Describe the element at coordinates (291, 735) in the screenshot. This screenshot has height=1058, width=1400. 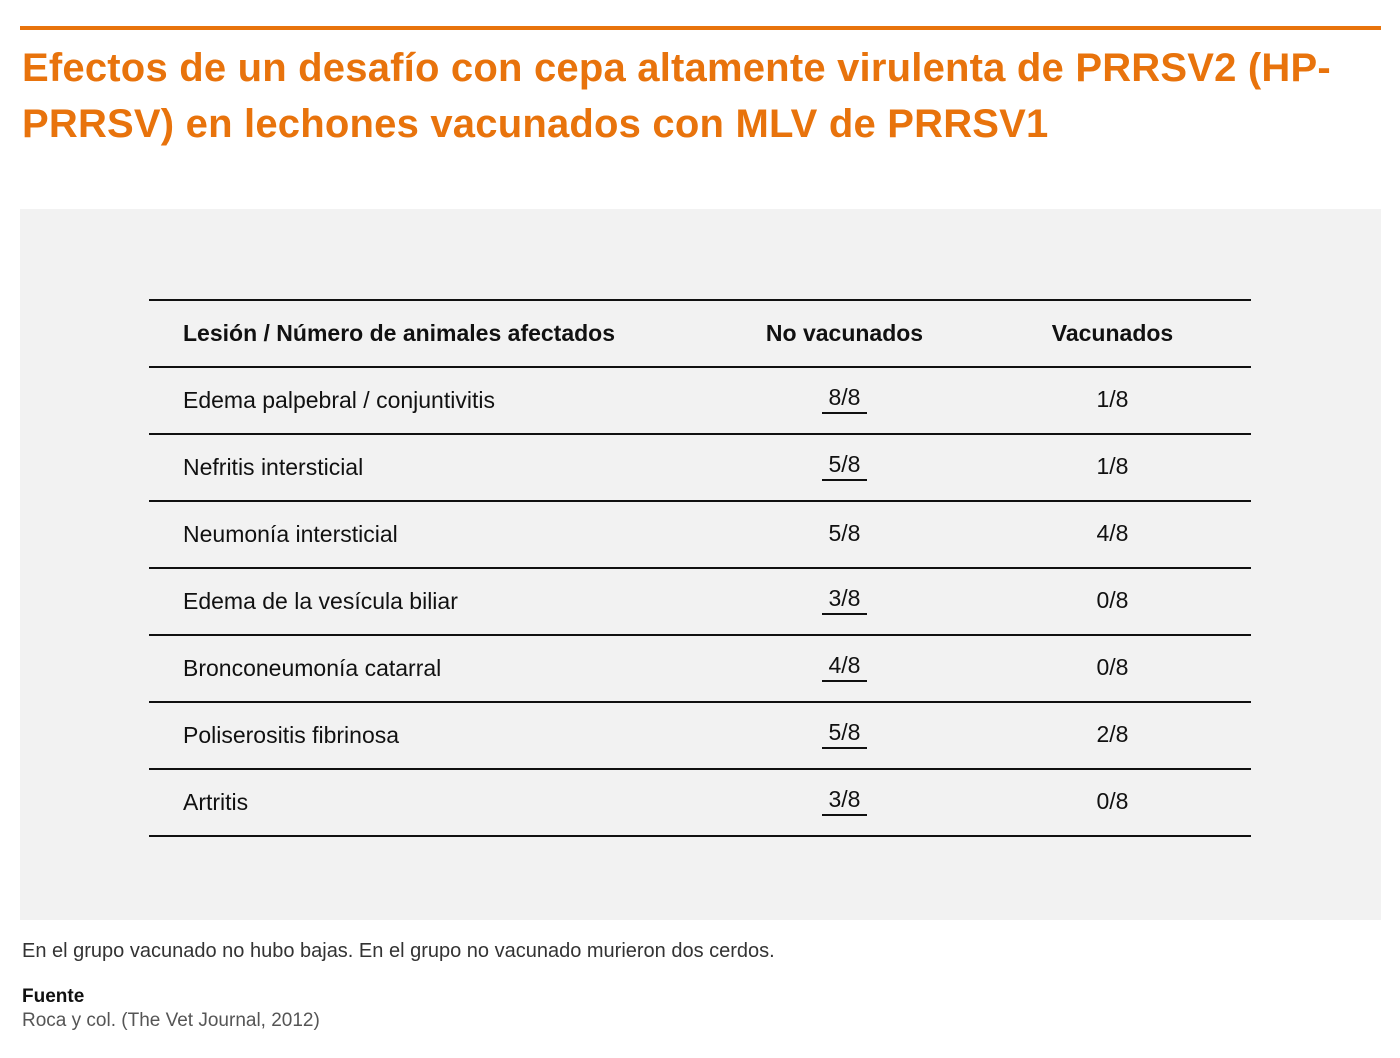
I see `lesion-name: Poliserositis fibrinosa` at that location.